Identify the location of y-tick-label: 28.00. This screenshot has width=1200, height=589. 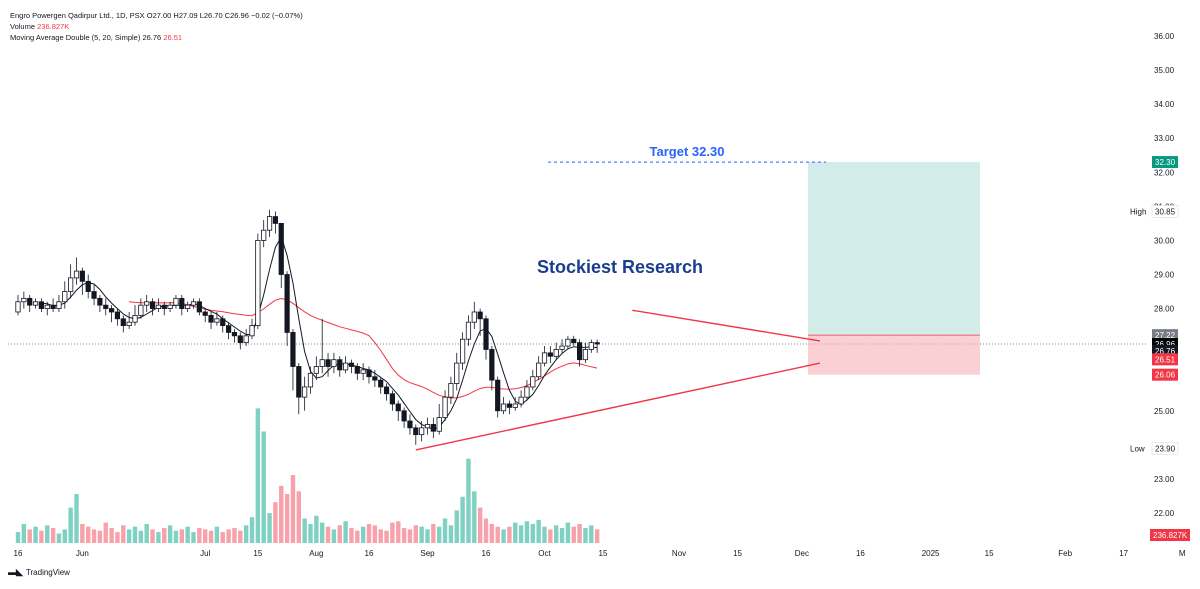
(1164, 309).